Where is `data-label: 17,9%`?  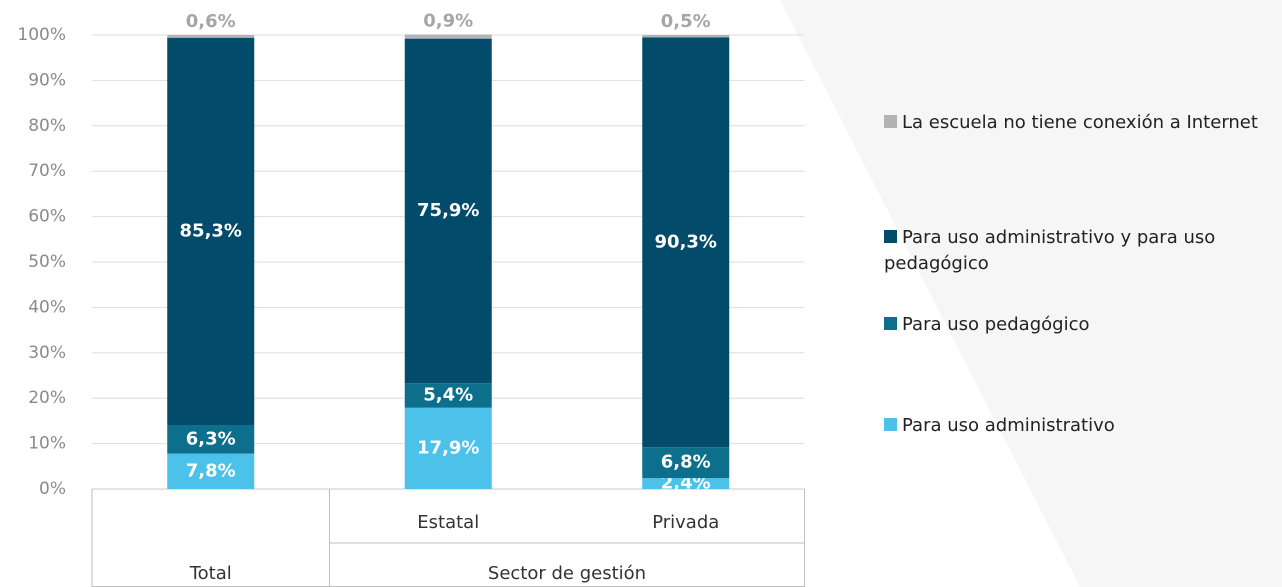
data-label: 17,9% is located at coordinates (448, 447).